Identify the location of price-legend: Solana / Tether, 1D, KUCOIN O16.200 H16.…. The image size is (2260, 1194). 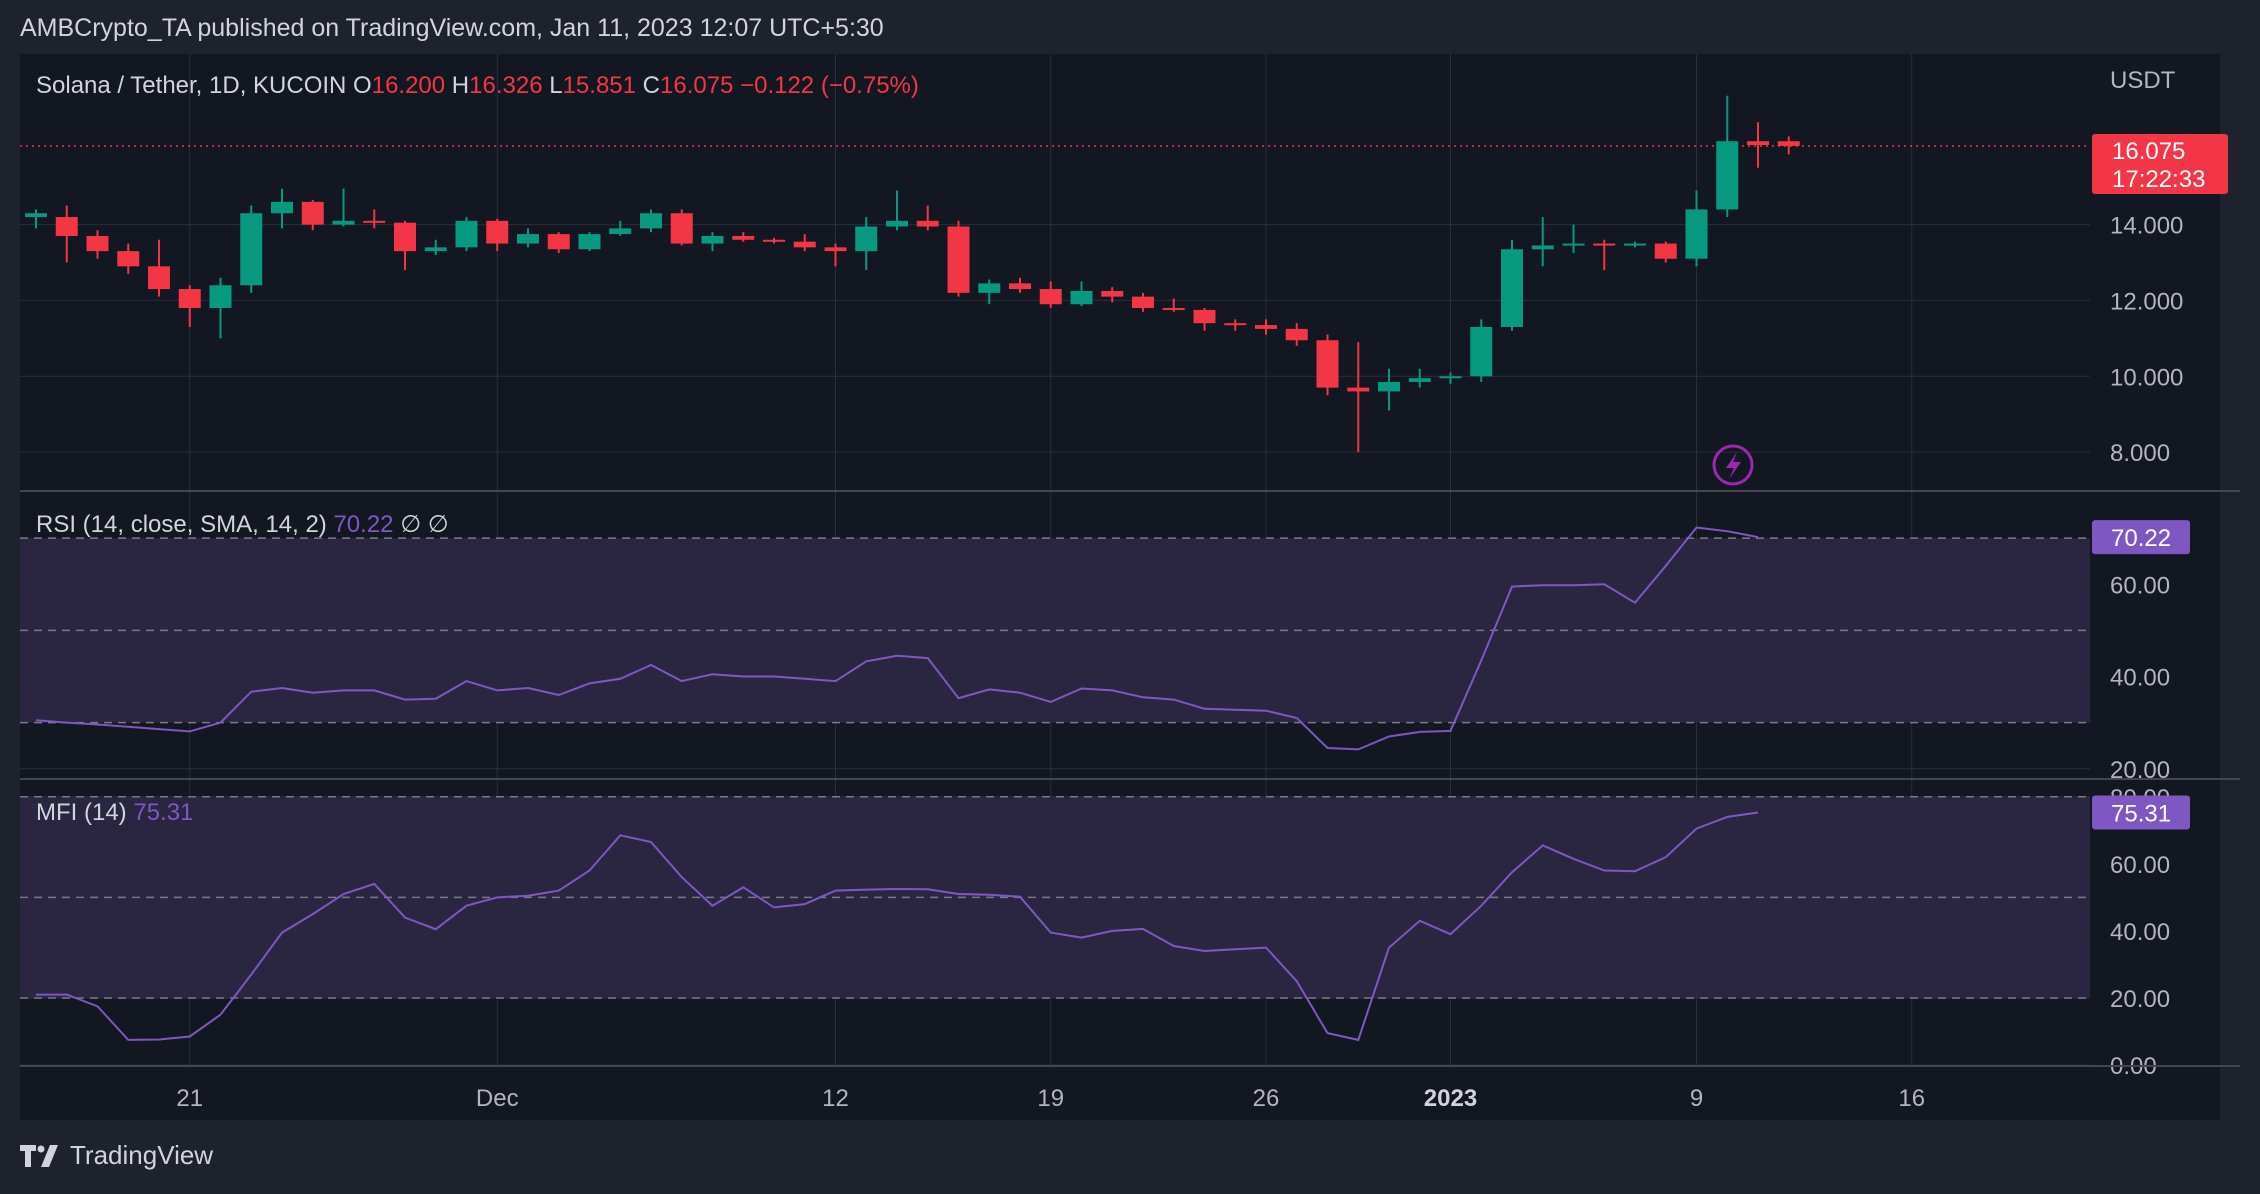
(477, 85).